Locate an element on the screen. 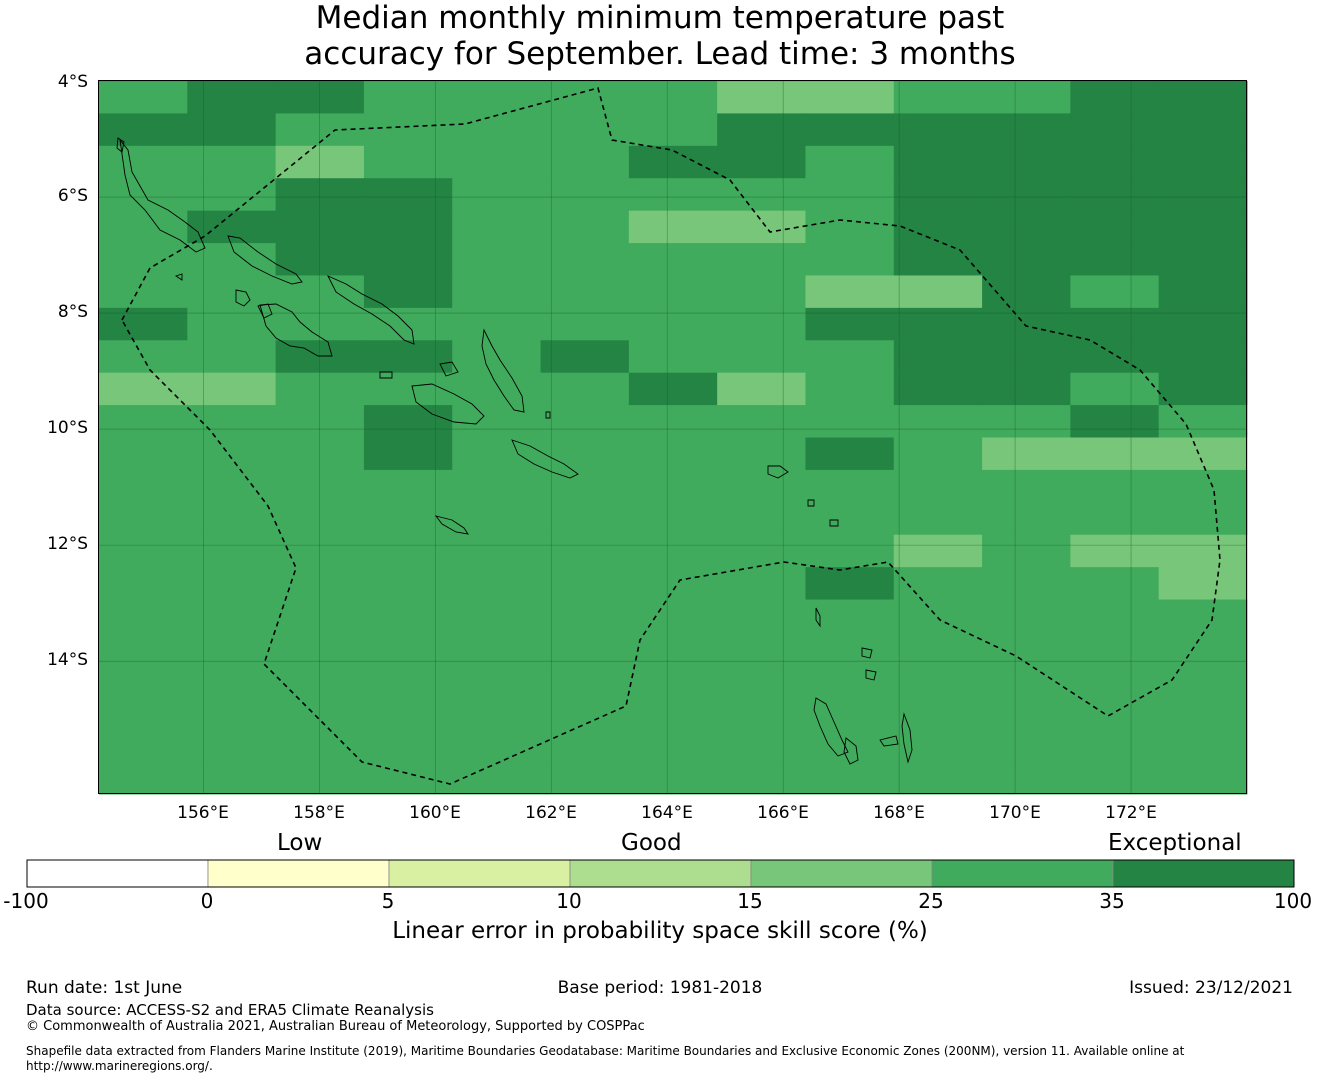 Image resolution: width=1320 pixels, height=1080 pixels. issued-date: Issued: 23/12/2021 is located at coordinates (1211, 988).